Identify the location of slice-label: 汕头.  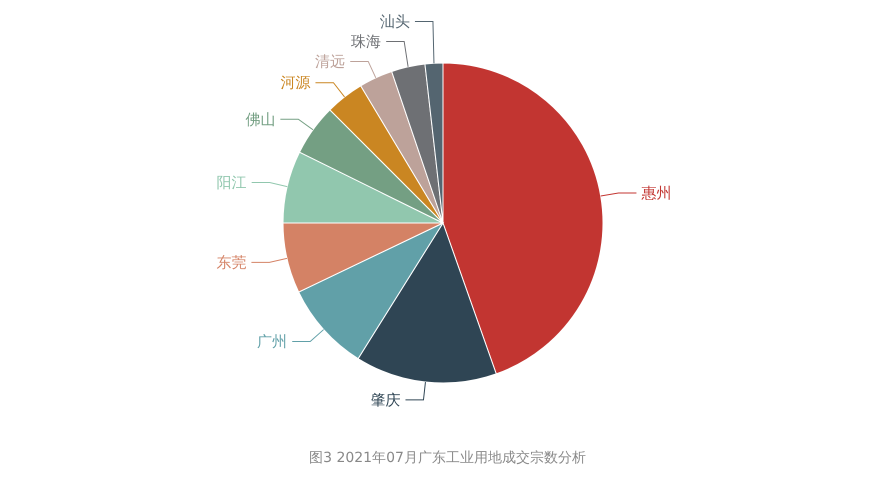
(395, 21).